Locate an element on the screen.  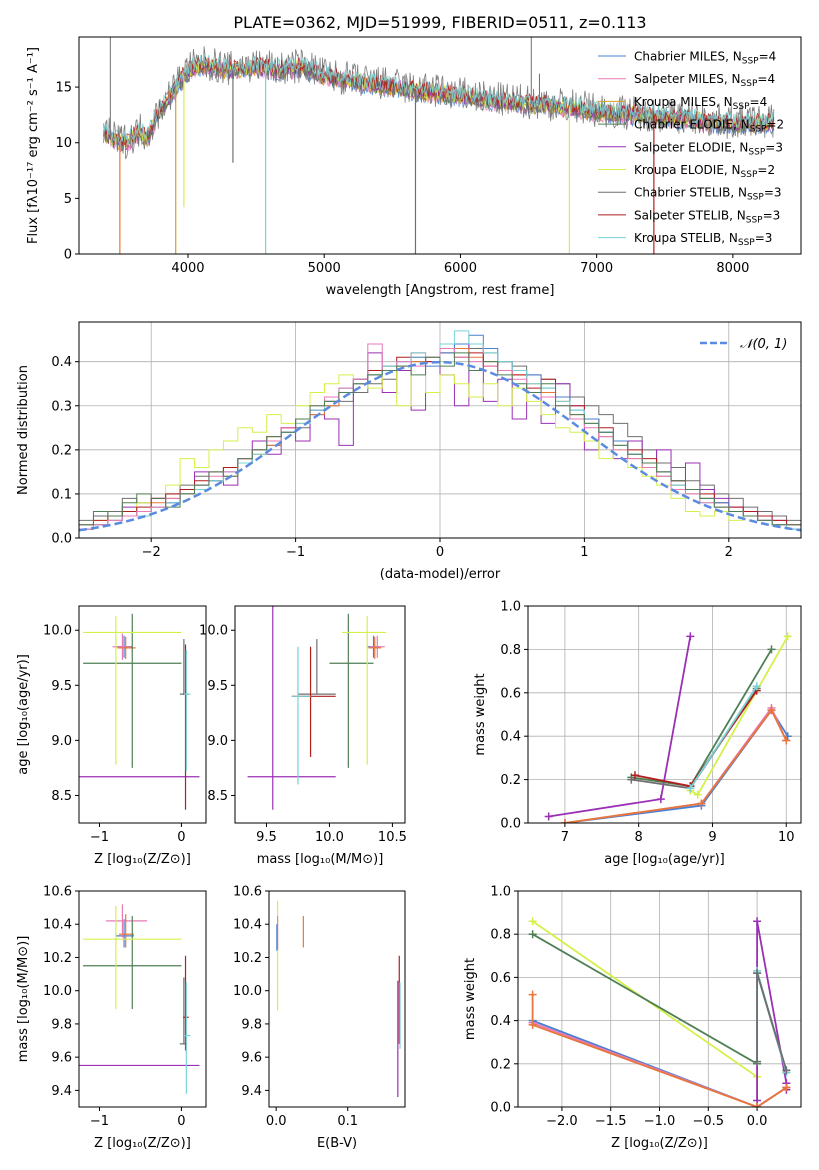
legend-label: Chabrier MILES, N is located at coordinates (688, 57).